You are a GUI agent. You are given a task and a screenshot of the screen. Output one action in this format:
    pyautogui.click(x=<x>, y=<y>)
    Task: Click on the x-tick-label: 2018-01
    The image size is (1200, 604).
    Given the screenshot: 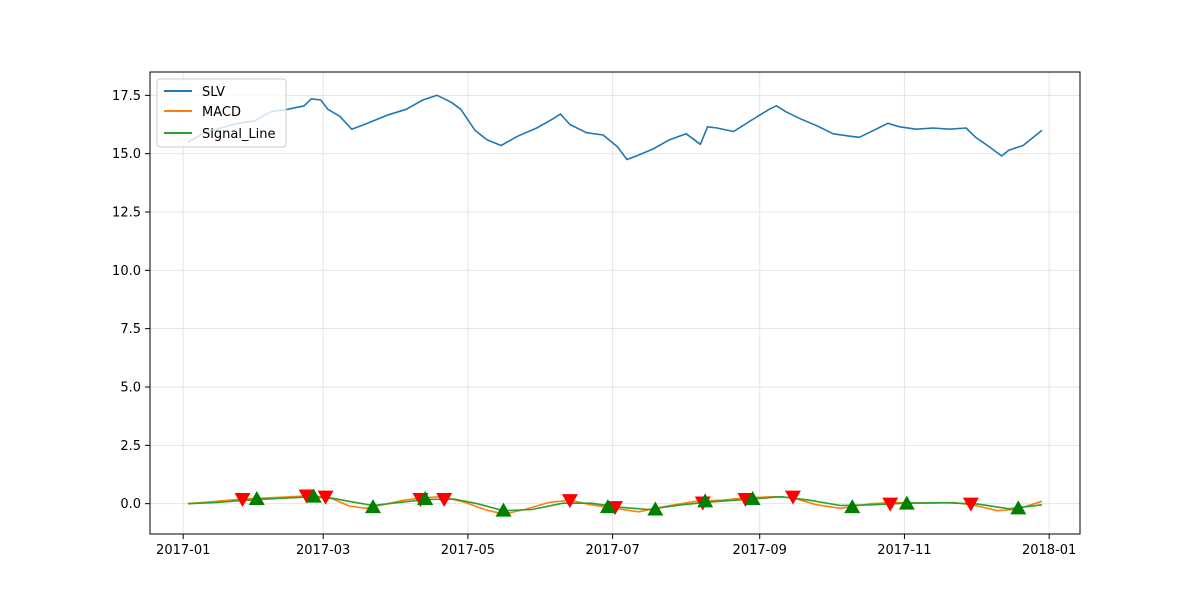 What is the action you would take?
    pyautogui.click(x=1049, y=550)
    